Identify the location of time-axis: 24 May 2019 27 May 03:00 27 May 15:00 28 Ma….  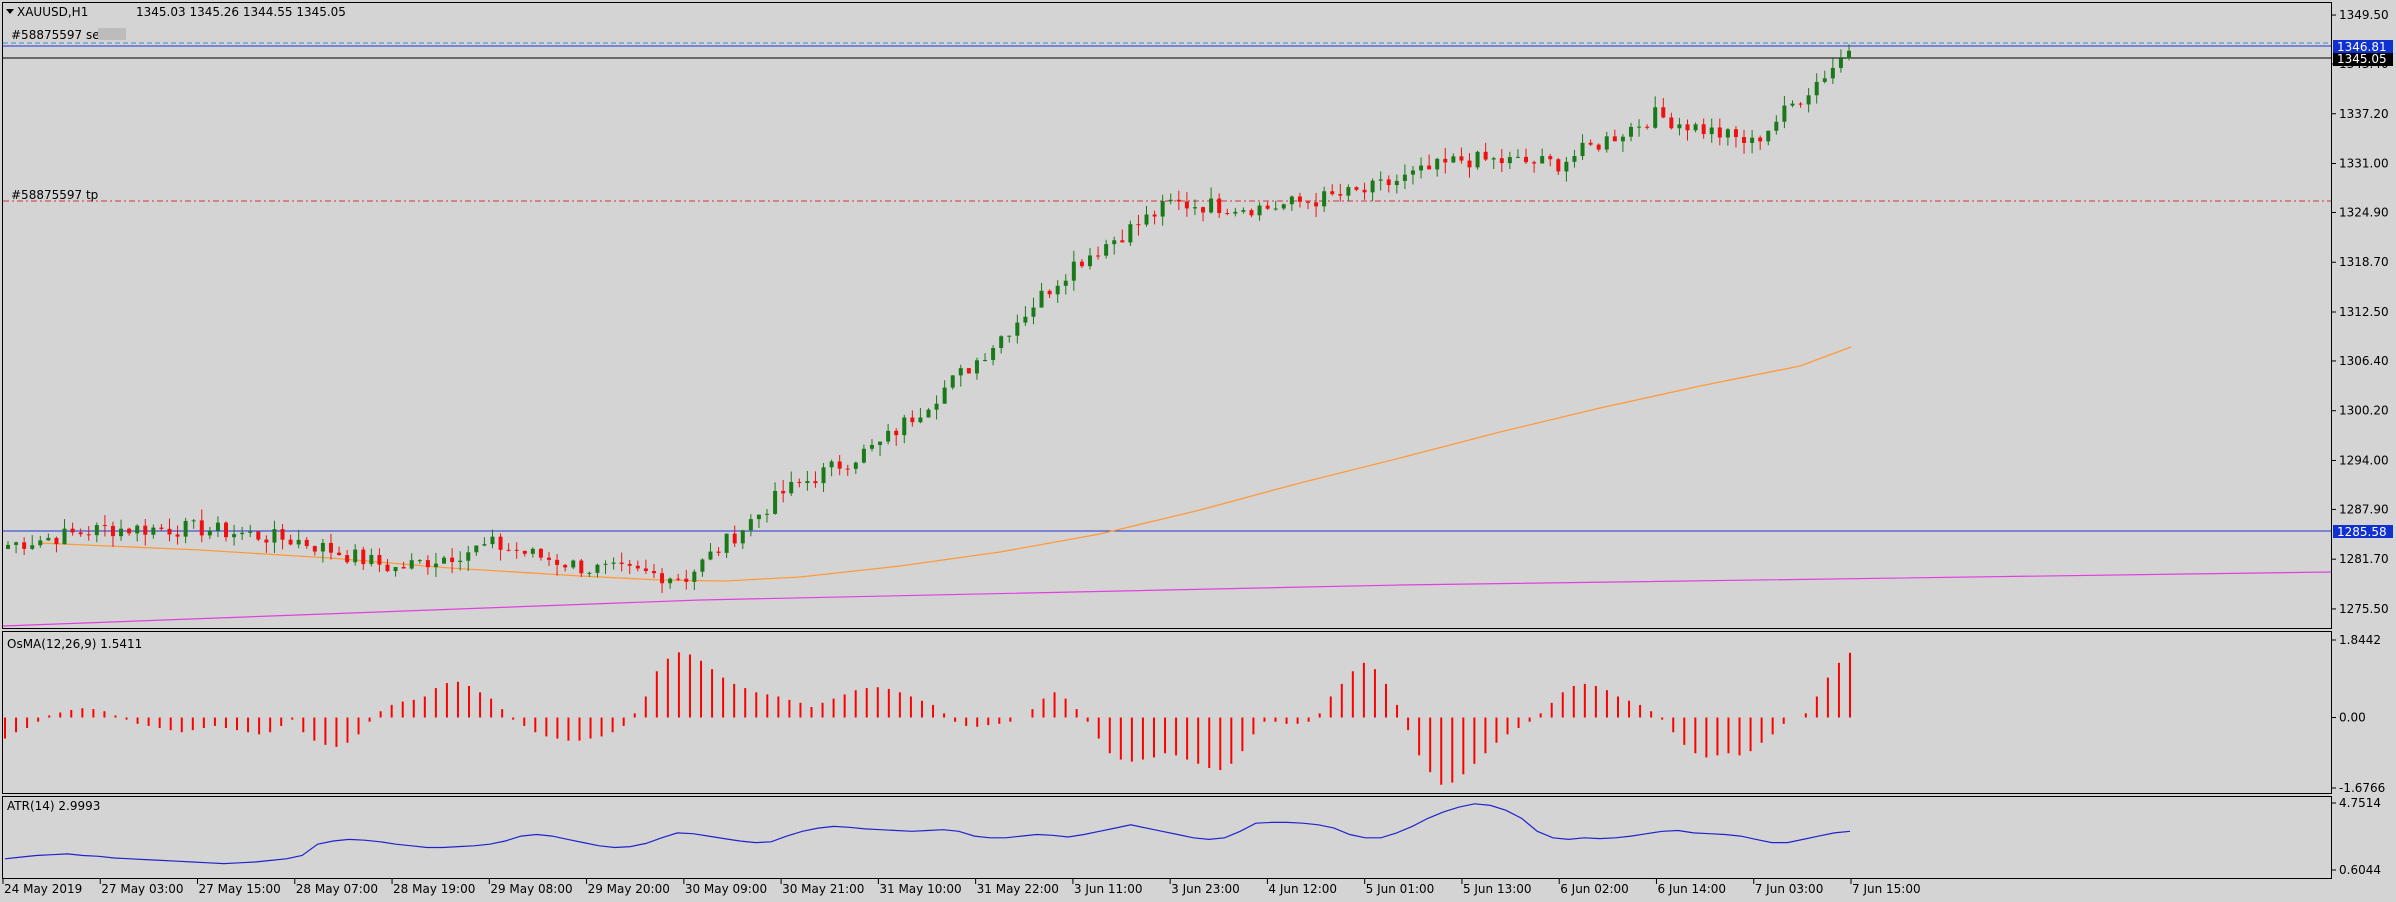
(961, 887).